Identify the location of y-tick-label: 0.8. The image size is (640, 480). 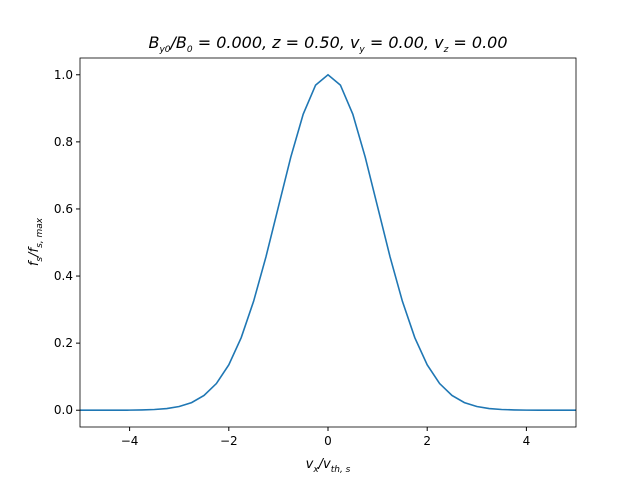
(63, 142).